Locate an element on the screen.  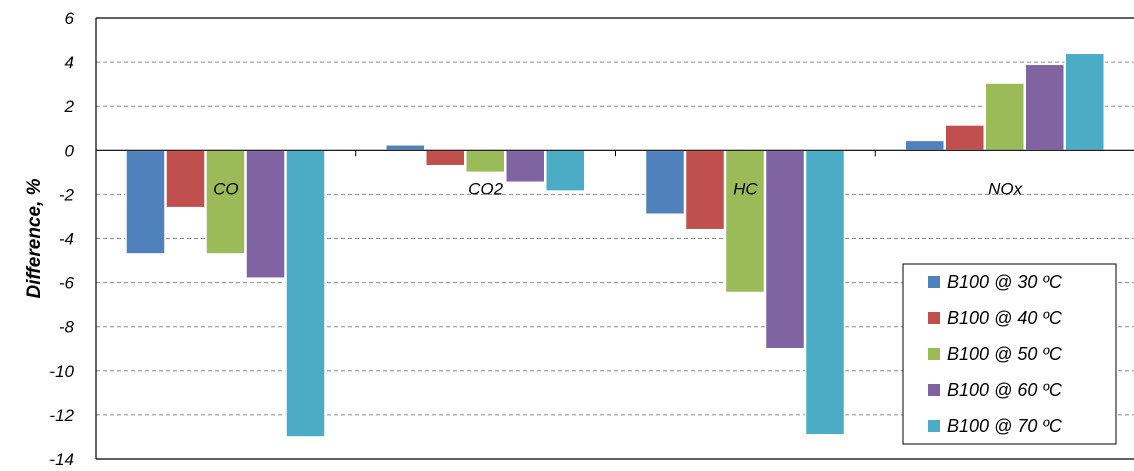
y-axis-tick-labels: 6 4 2 0 -2 -4 -6 -8 -10 -12 -14 is located at coordinates (61, 239).